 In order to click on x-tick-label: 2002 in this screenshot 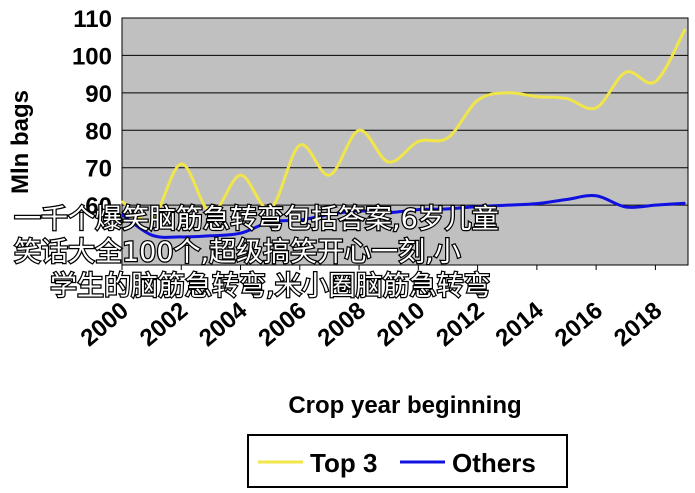, I will do `click(164, 324)`.